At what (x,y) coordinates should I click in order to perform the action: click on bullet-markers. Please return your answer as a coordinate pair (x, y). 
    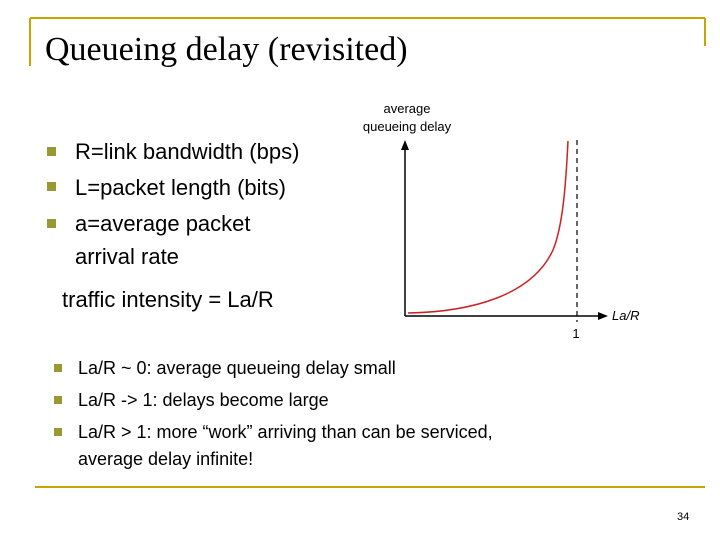
    Looking at the image, I should click on (54, 291).